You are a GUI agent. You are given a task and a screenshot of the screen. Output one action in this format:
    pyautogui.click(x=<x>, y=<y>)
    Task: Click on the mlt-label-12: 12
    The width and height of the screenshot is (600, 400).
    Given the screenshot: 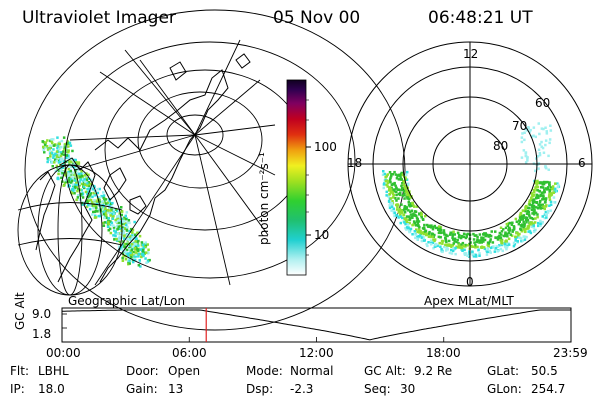 What is the action you would take?
    pyautogui.click(x=471, y=54)
    